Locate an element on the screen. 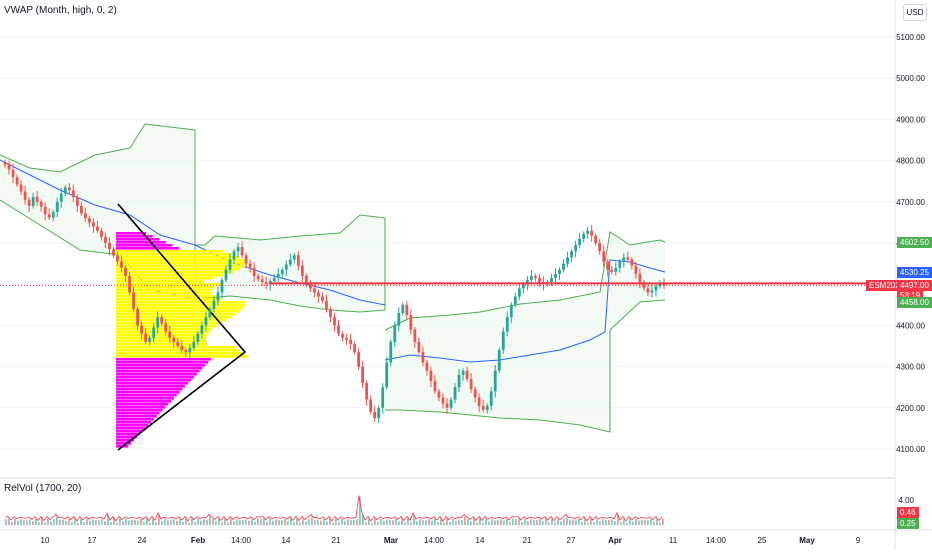  relvol-indicator-label: RelVol (1700, 20) is located at coordinates (43, 488).